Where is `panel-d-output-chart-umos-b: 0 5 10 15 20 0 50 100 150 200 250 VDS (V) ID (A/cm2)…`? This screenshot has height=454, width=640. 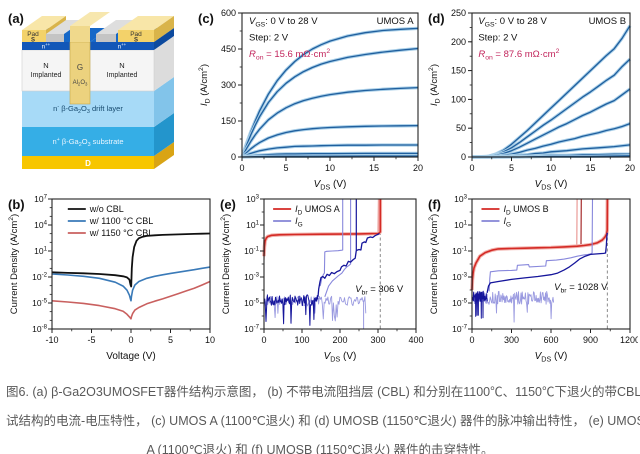 panel-d-output-chart-umos-b: 0 5 10 15 20 0 50 100 150 200 250 VDS (V) ID (A/cm2)… is located at coordinates (532, 101).